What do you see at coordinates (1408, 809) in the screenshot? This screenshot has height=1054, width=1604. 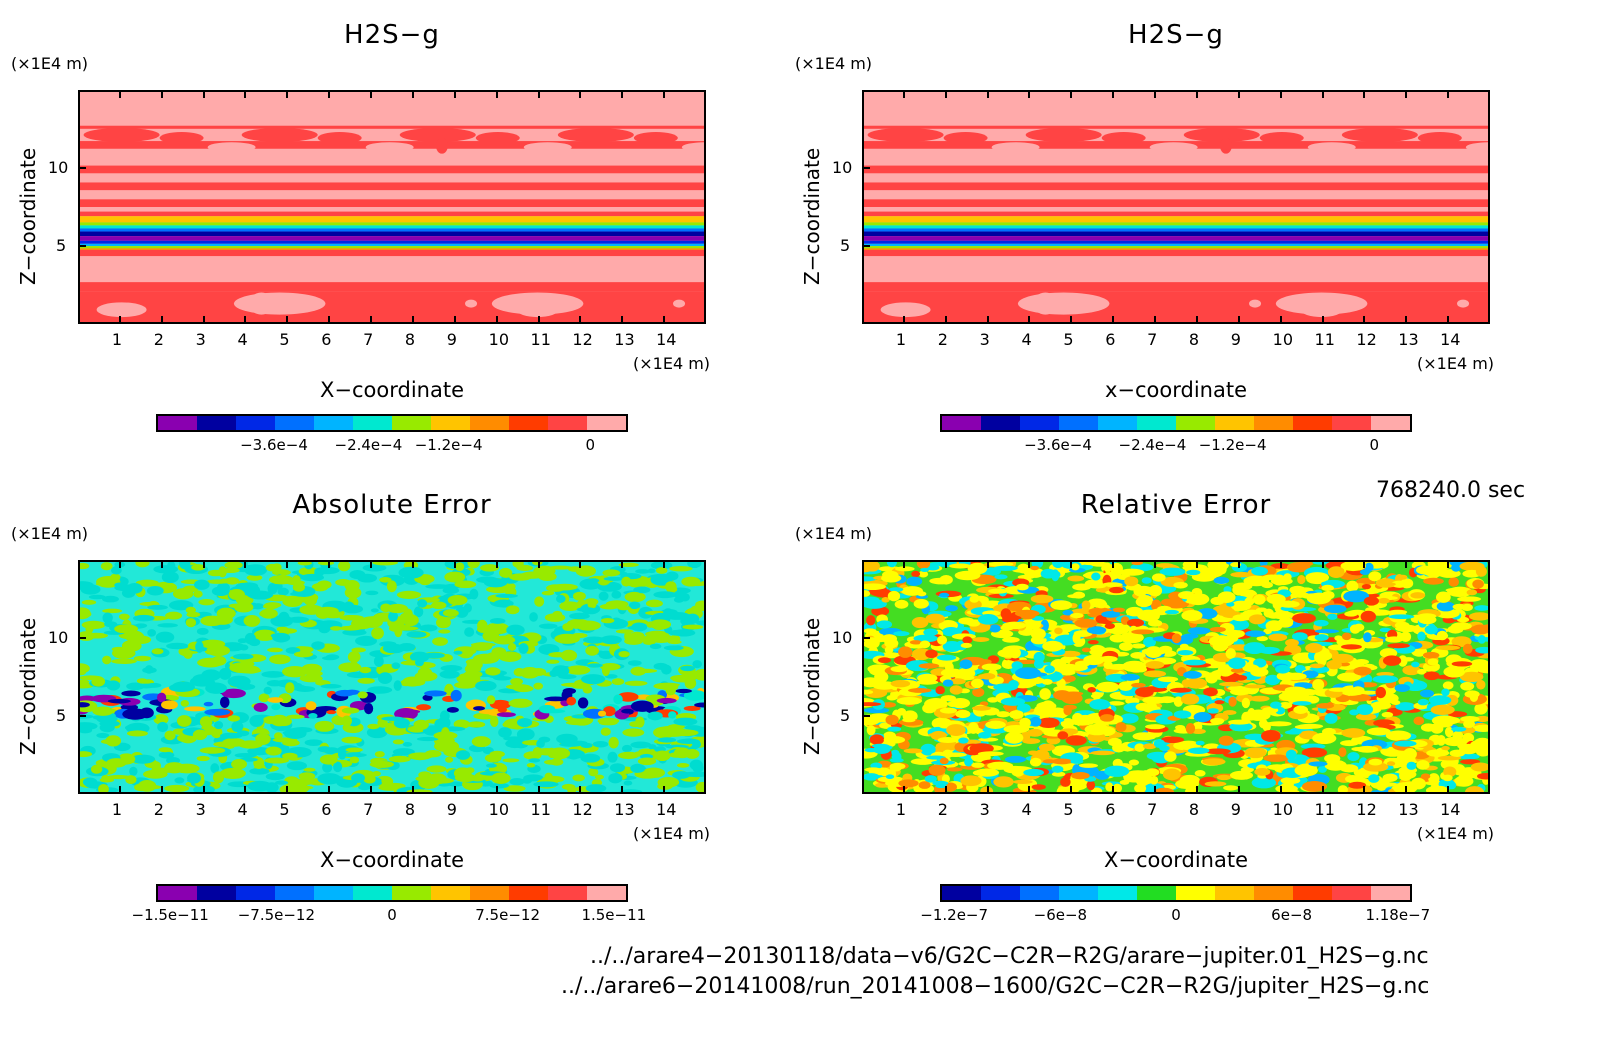 I see `x-tick-label: 13` at bounding box center [1408, 809].